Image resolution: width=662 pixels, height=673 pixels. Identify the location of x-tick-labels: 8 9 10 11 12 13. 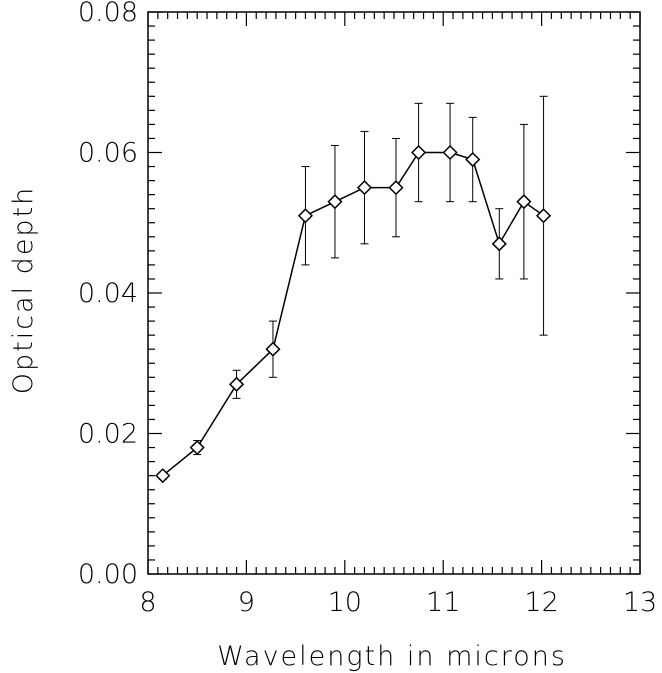
(398, 602).